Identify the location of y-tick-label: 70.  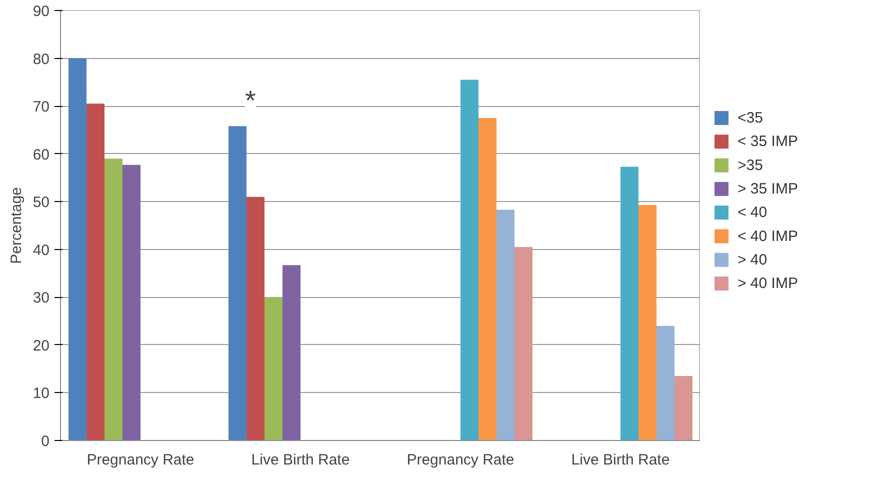
(41, 107).